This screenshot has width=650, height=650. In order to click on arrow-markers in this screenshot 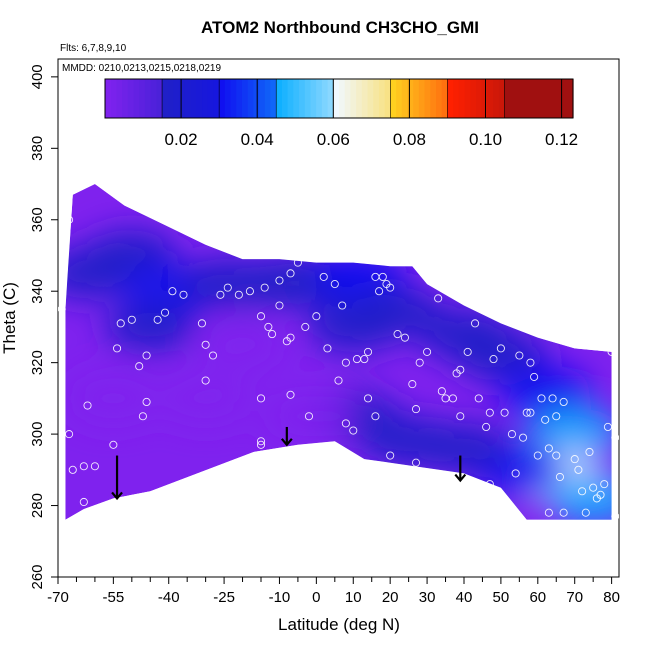, I will do `click(289, 463)`.